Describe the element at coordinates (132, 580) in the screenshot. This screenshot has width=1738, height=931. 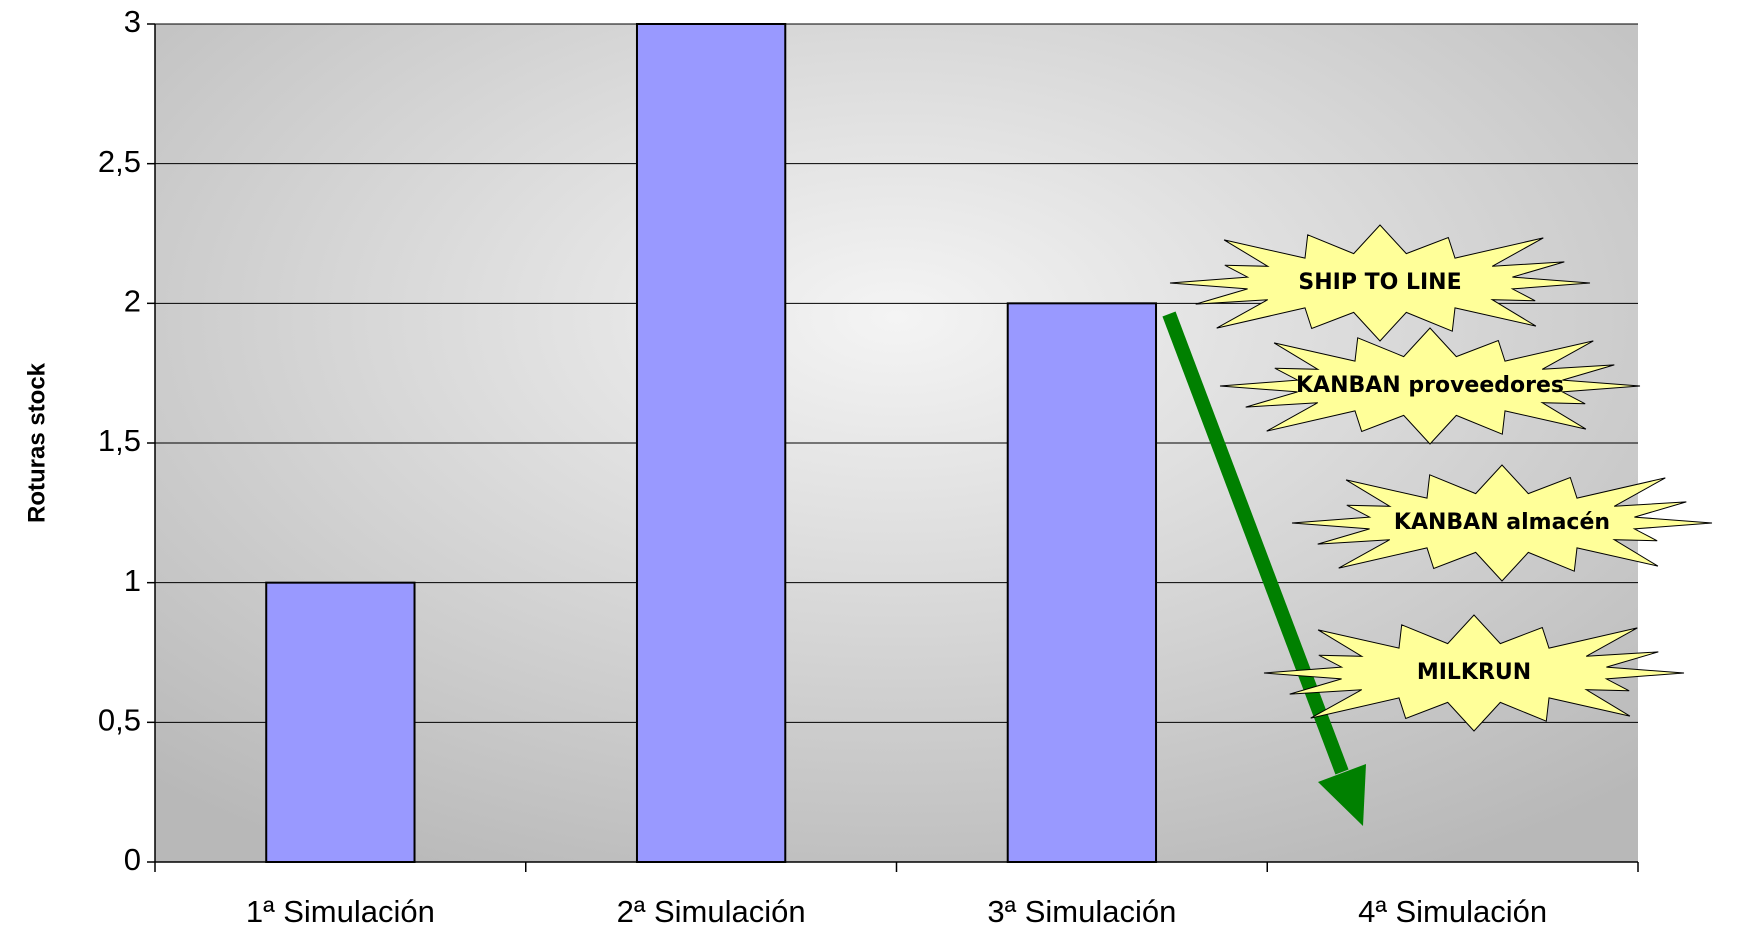
I see `y-tick-label: 1` at that location.